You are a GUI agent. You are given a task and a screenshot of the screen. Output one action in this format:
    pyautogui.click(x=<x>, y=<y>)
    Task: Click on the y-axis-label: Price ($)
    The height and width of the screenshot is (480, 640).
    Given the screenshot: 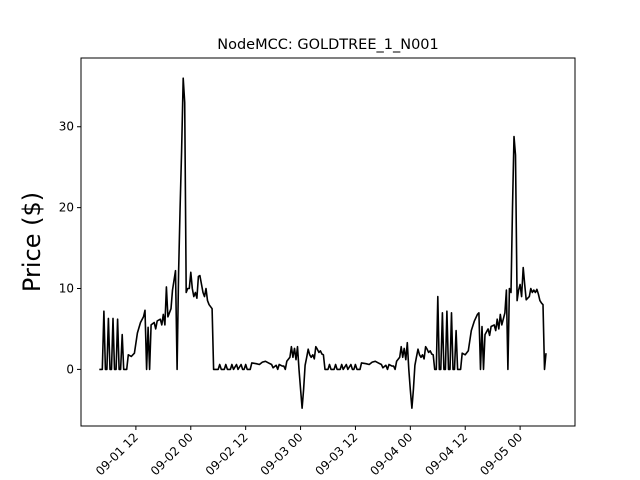 What is the action you would take?
    pyautogui.click(x=32, y=242)
    